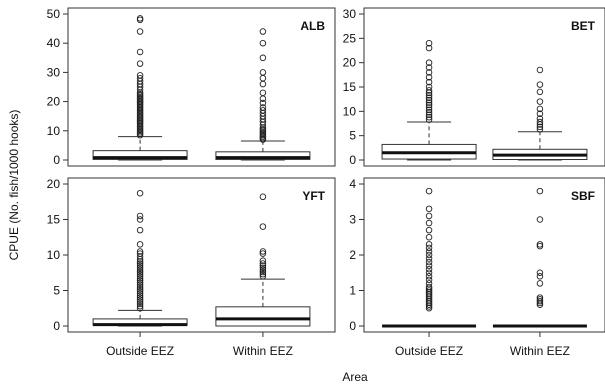 This screenshot has width=605, height=387. What do you see at coordinates (352, 136) in the screenshot?
I see `y-tick-label: 5` at bounding box center [352, 136].